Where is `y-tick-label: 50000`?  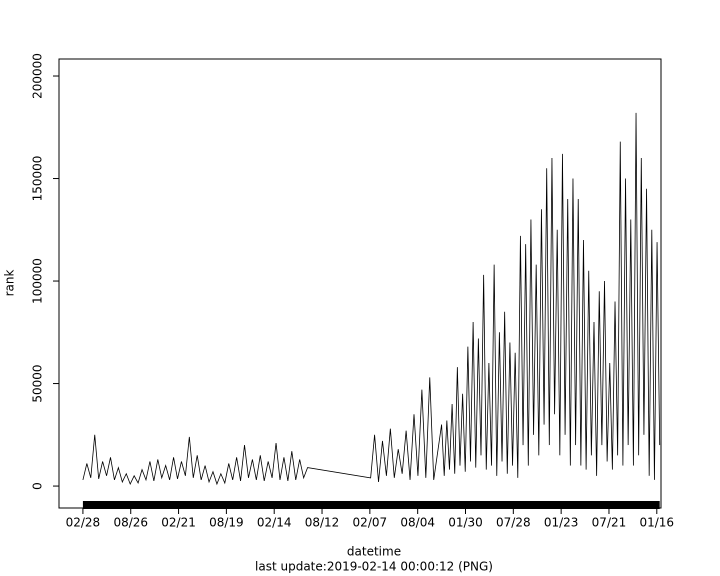
y-tick-label: 50000 is located at coordinates (38, 383).